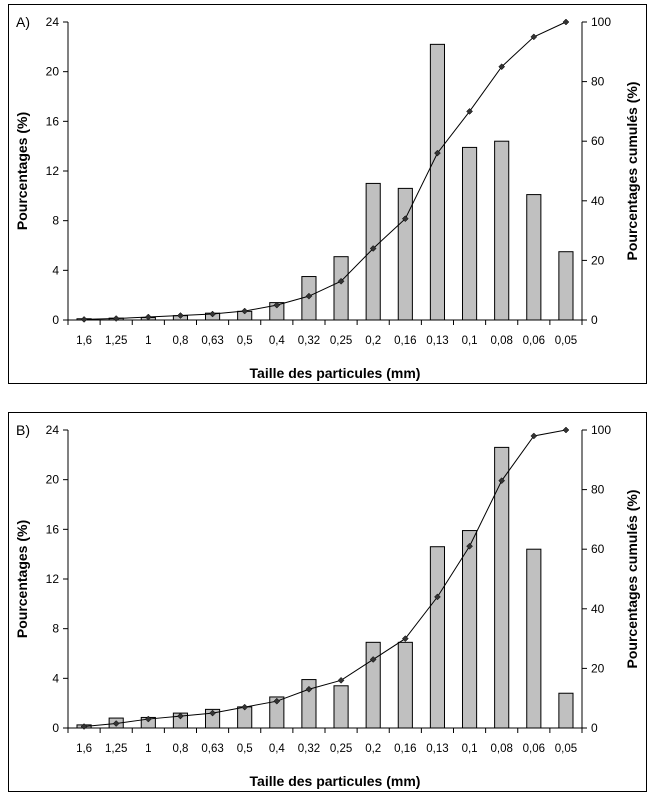 The image size is (655, 796). What do you see at coordinates (594, 728) in the screenshot?
I see `y2-tick-label: 0` at bounding box center [594, 728].